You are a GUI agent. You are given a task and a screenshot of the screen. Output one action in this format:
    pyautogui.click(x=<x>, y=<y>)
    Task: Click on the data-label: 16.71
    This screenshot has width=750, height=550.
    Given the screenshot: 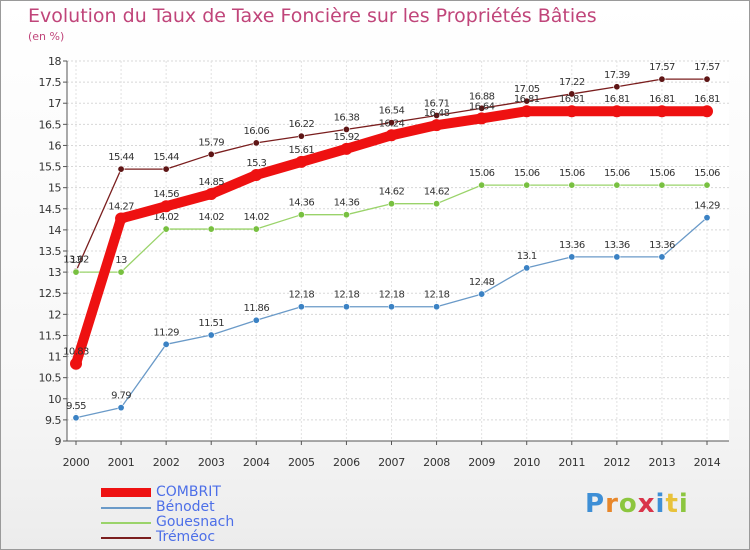 What is the action you would take?
    pyautogui.click(x=437, y=103)
    